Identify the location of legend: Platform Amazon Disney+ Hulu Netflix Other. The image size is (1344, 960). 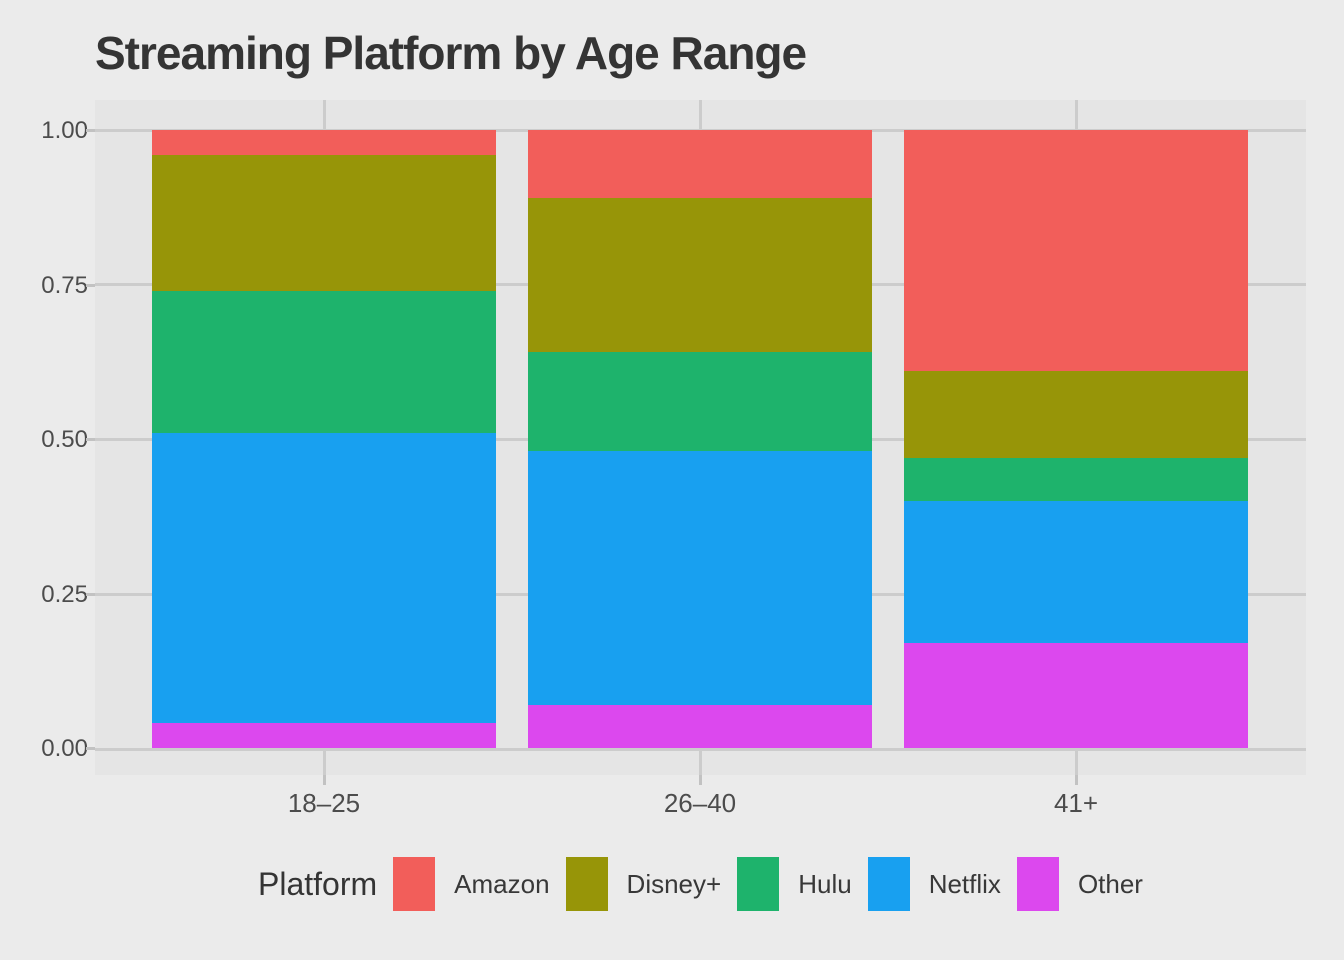
(700, 884).